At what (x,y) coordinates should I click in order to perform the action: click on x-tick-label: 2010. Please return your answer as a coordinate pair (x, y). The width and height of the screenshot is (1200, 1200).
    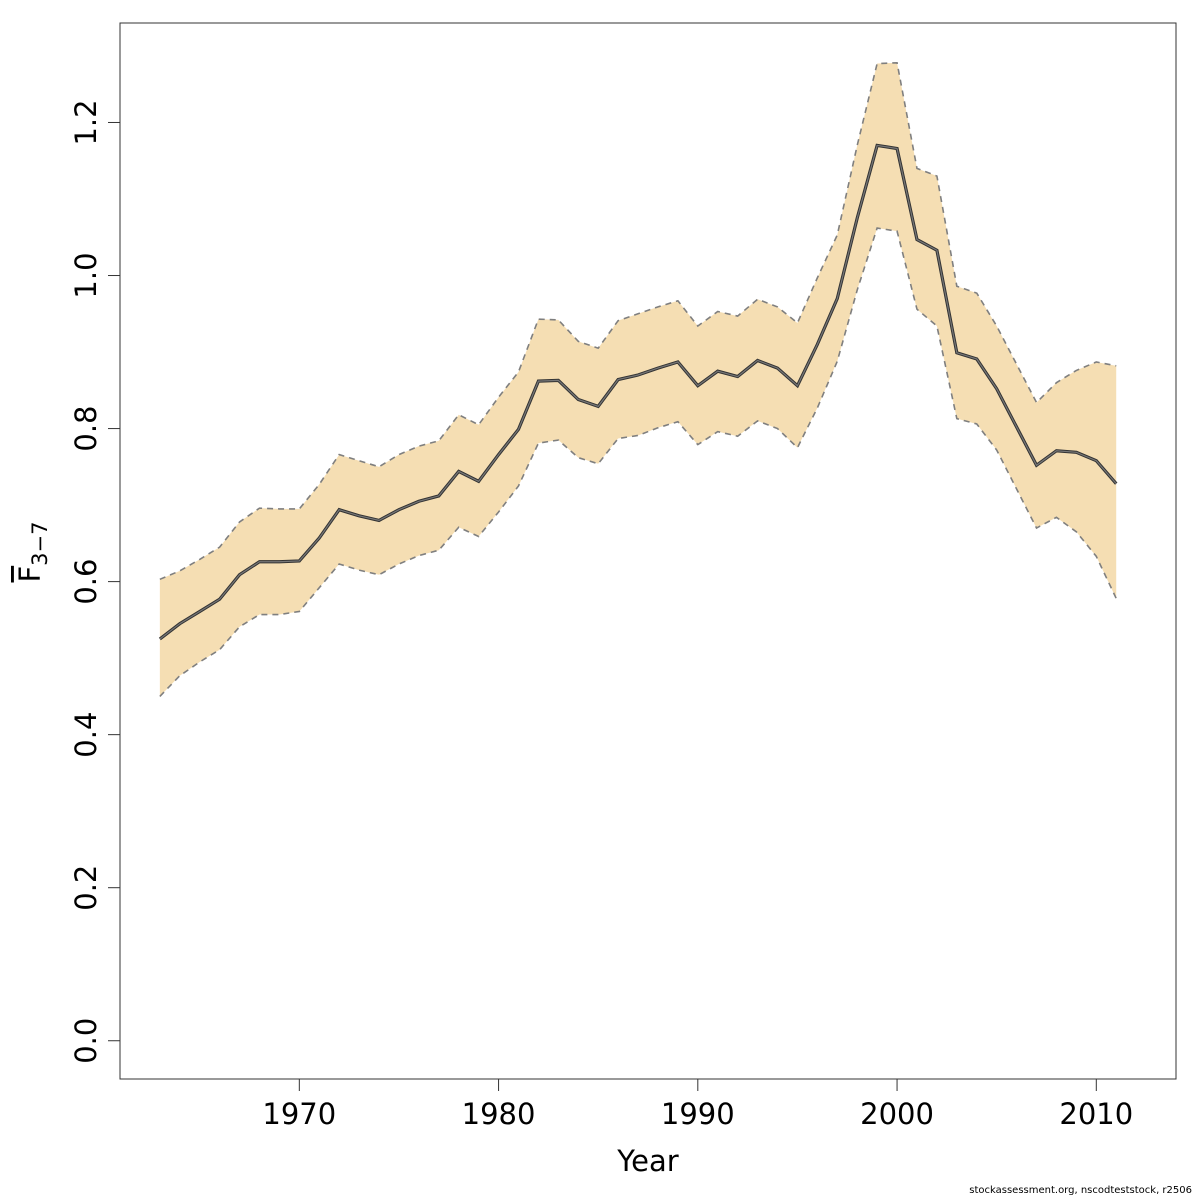
    Looking at the image, I should click on (1096, 1114).